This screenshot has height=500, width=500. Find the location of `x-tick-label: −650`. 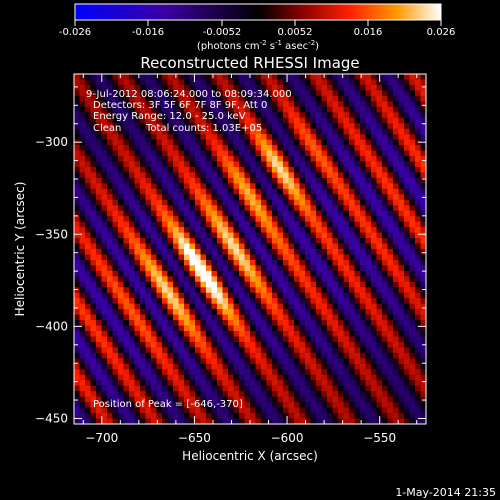

x-tick-label: −650 is located at coordinates (194, 438).